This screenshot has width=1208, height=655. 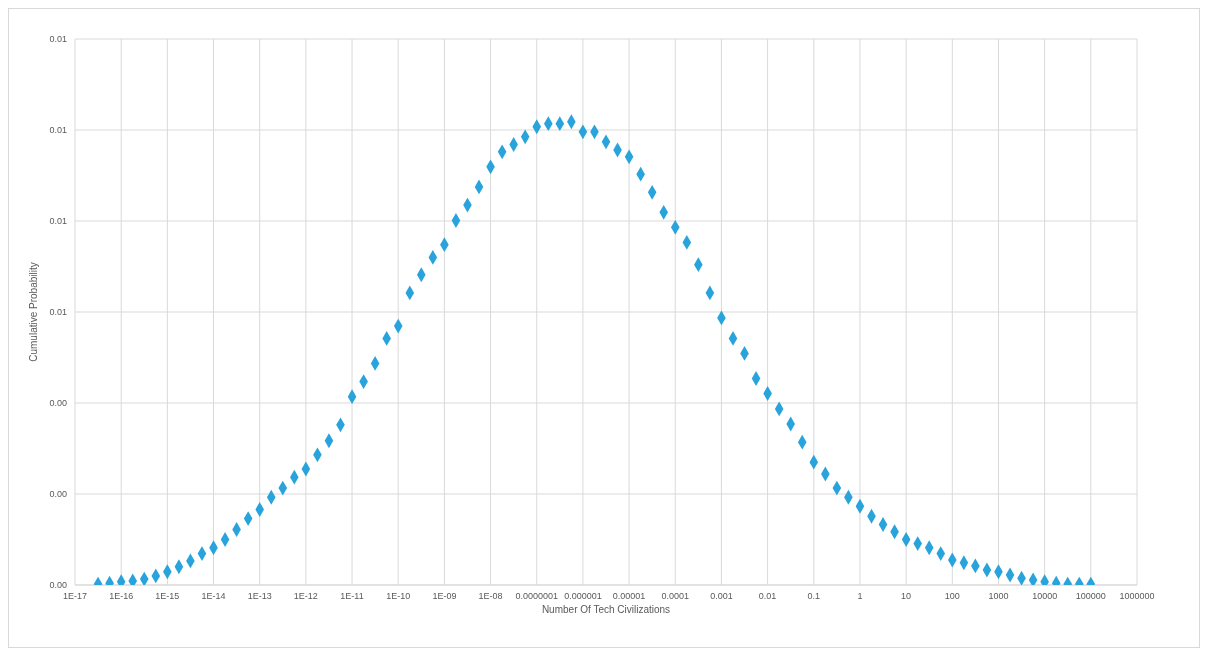 I want to click on x-tick-label: 1, so click(x=860, y=596).